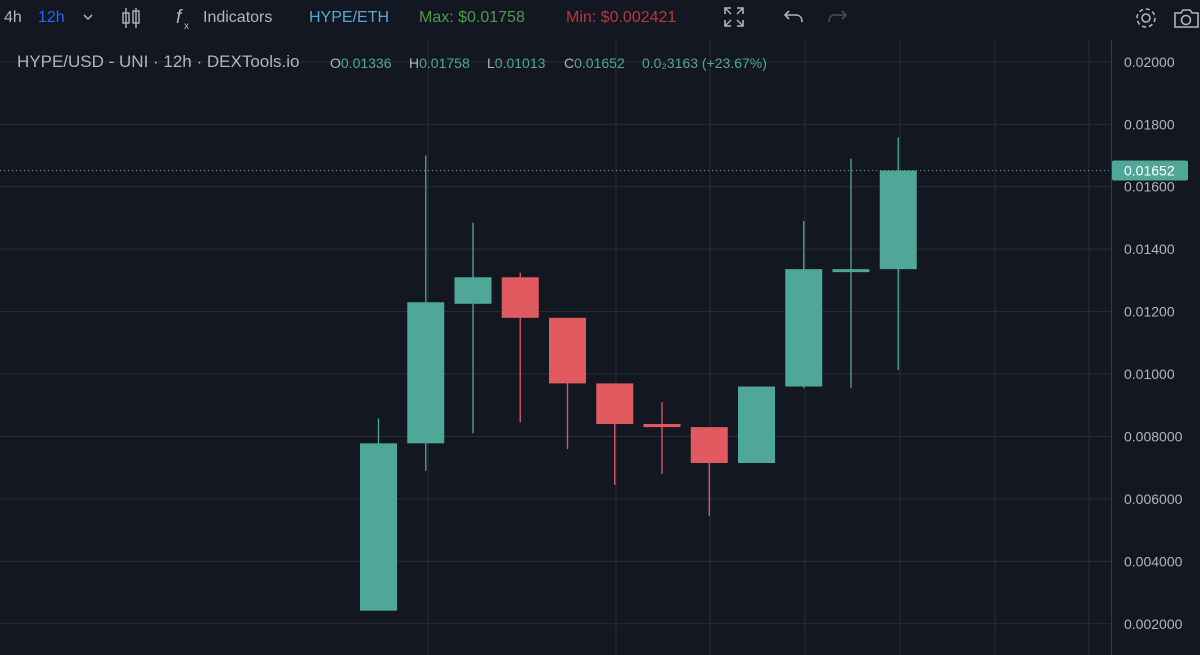 The width and height of the screenshot is (1200, 655). Describe the element at coordinates (599, 63) in the screenshot. I see `ohlc-close-value: 0.01652` at that location.